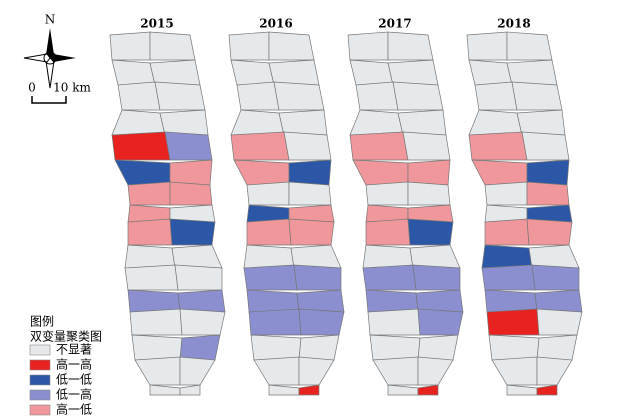 This screenshot has width=617, height=418. Describe the element at coordinates (74, 364) in the screenshot. I see `legend-label: 高一高` at that location.